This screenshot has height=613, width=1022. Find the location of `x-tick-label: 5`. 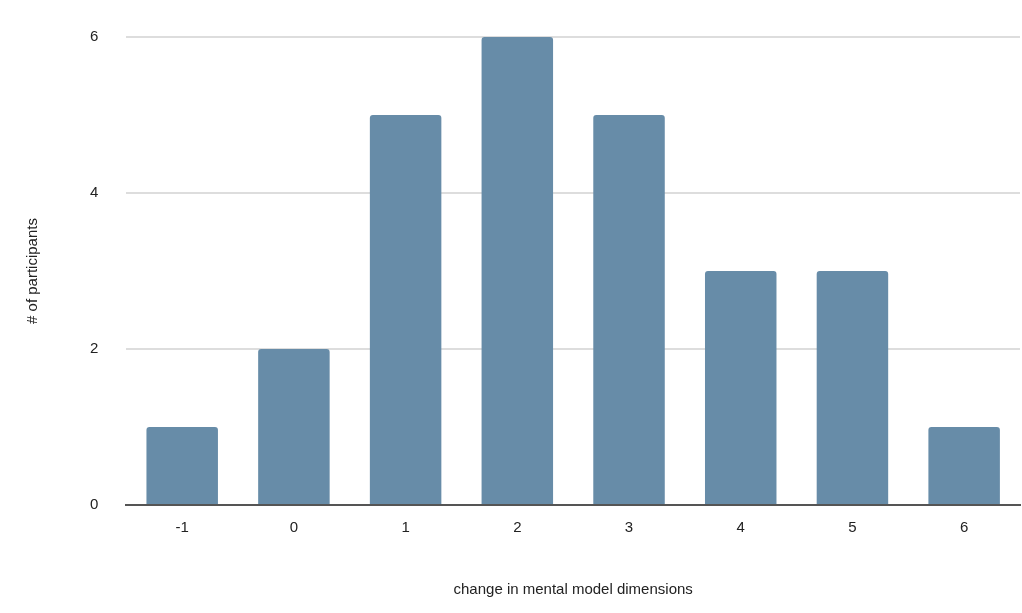

x-tick-label: 5 is located at coordinates (852, 527).